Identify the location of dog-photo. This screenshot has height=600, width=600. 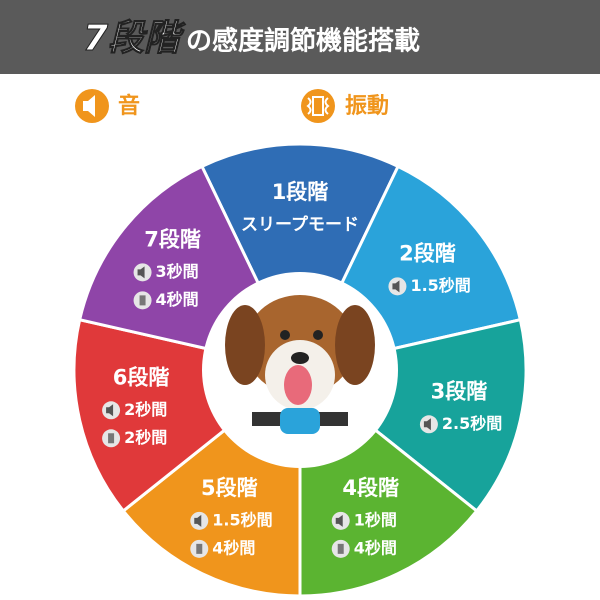
(300, 370).